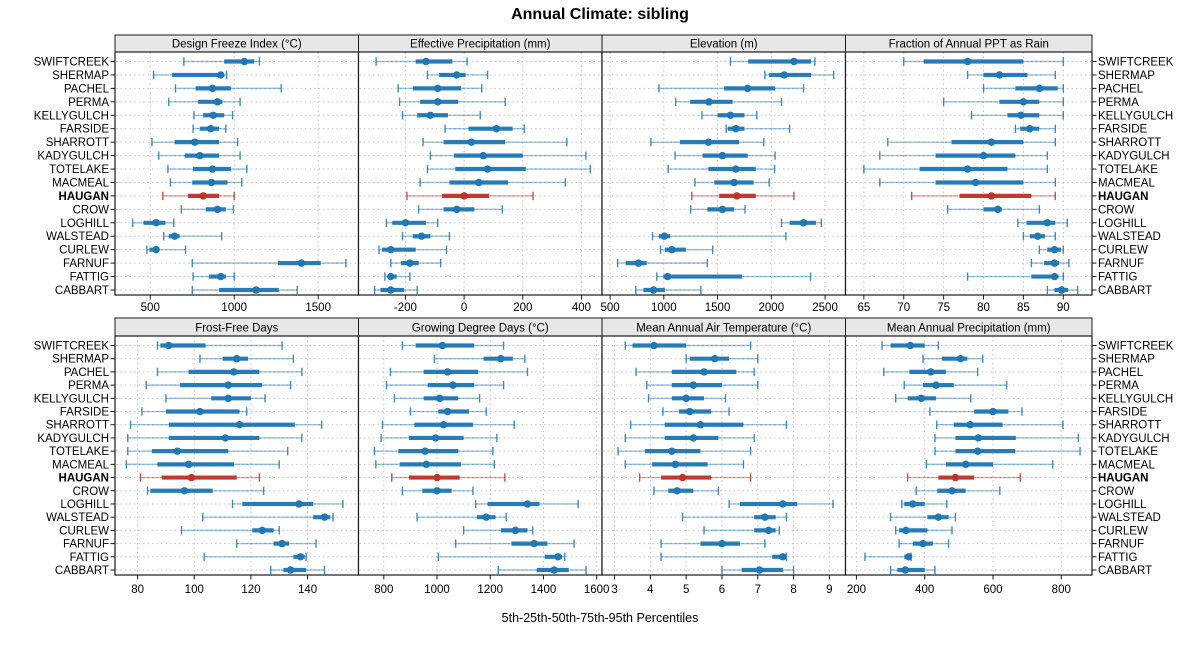 The image size is (1200, 650). What do you see at coordinates (1063, 308) in the screenshot?
I see `x-tick-label: 90` at bounding box center [1063, 308].